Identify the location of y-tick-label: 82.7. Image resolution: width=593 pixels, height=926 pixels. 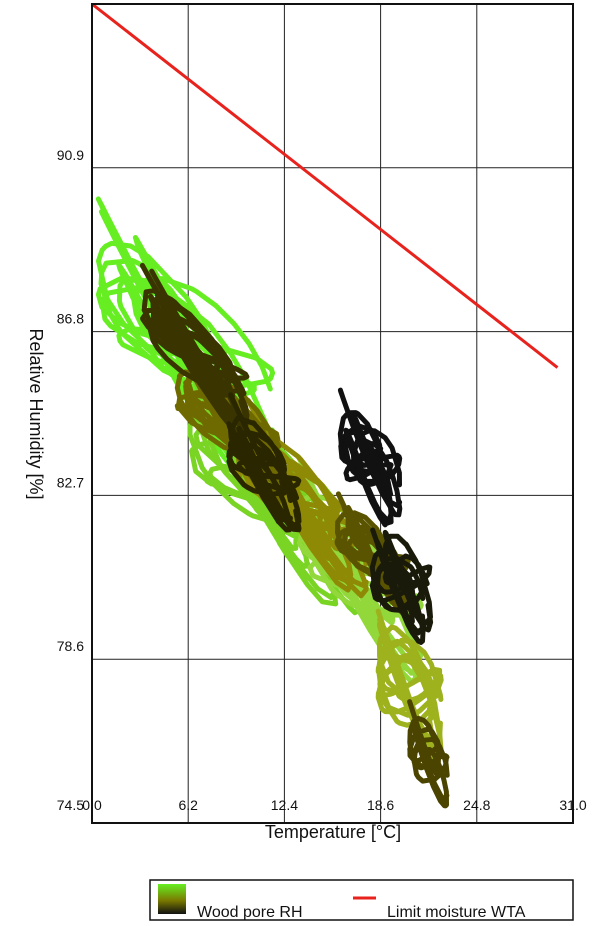
(70, 482).